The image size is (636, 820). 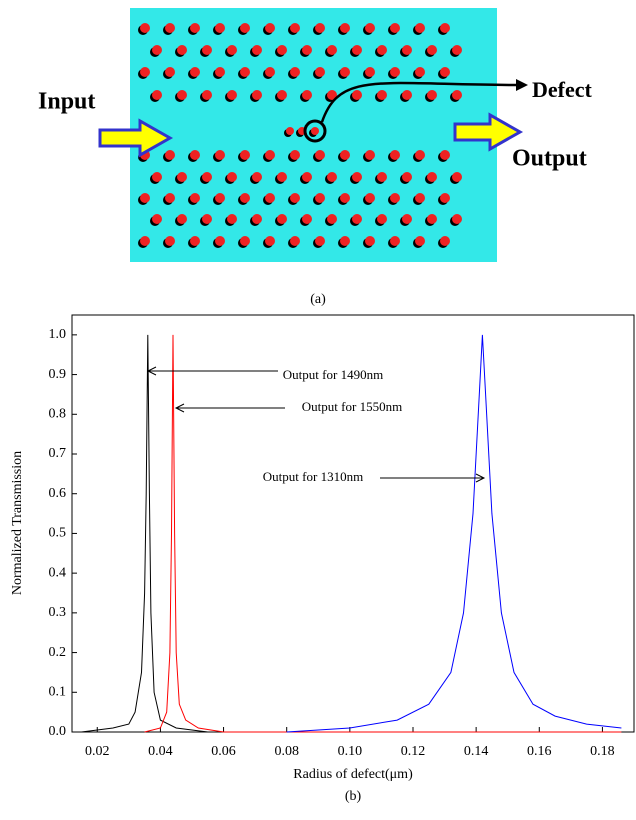 What do you see at coordinates (353, 796) in the screenshot?
I see `caption-b: (b)` at bounding box center [353, 796].